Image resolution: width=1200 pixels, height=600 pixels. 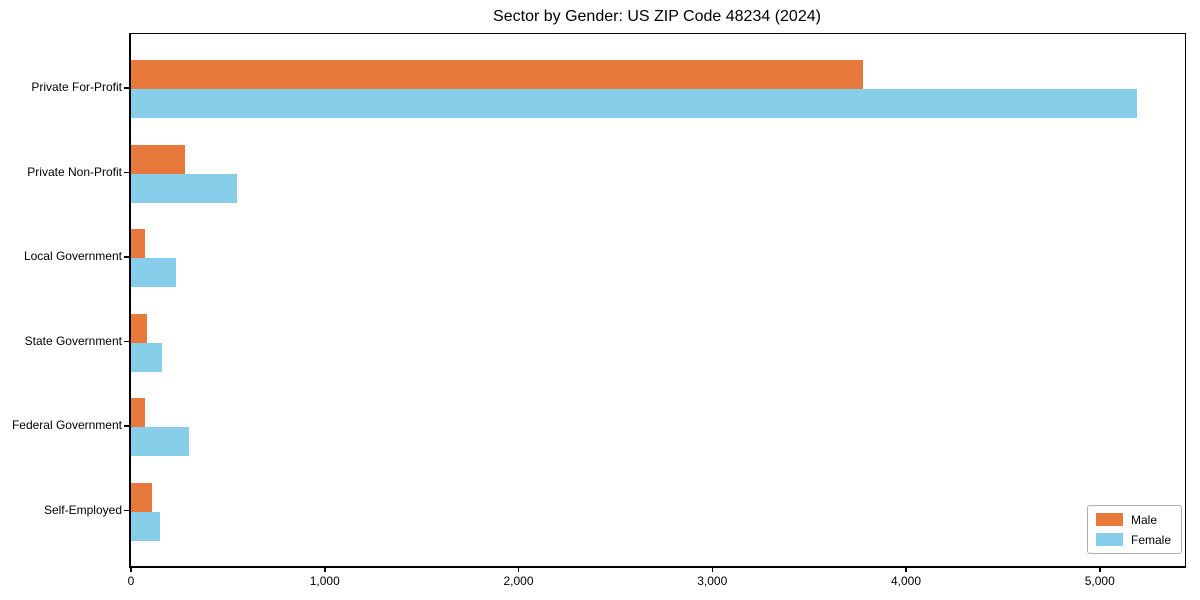 What do you see at coordinates (712, 581) in the screenshot?
I see `x-tick-label-3000: 3,000` at bounding box center [712, 581].